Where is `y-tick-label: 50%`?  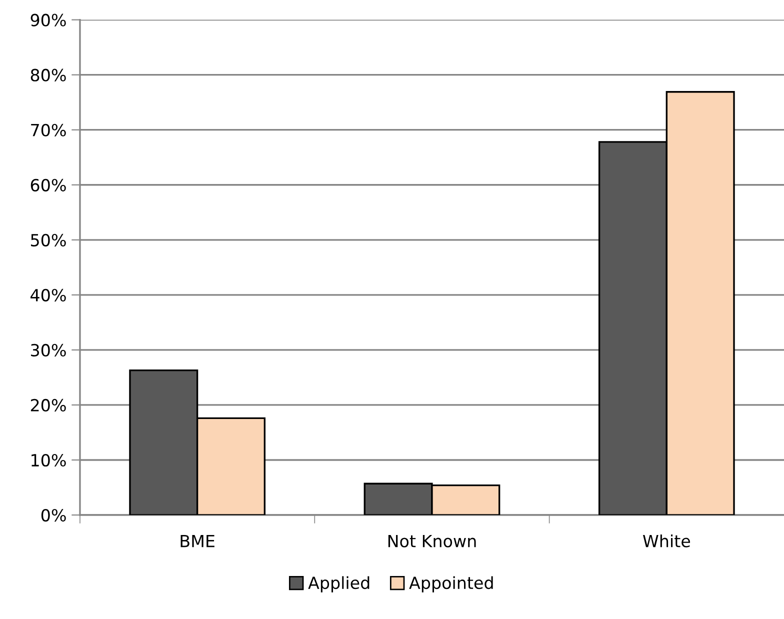 y-tick-label: 50% is located at coordinates (48, 240).